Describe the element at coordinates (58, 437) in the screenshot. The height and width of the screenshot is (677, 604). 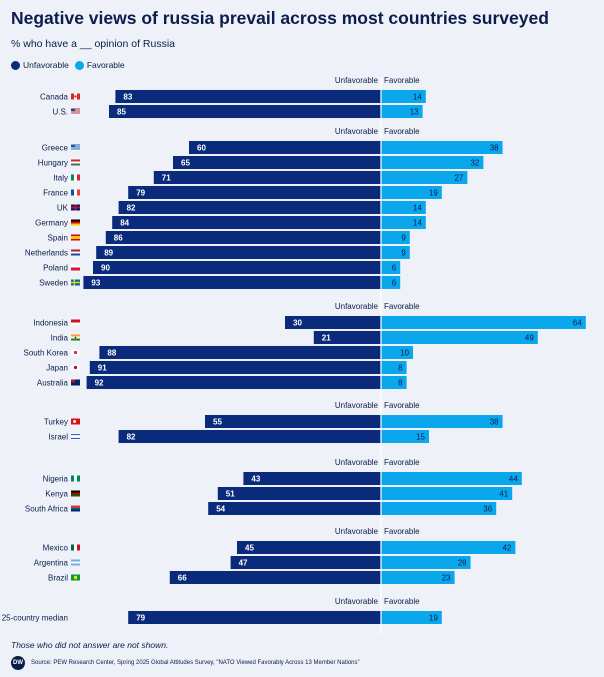
I see `country-label: Israel` at that location.